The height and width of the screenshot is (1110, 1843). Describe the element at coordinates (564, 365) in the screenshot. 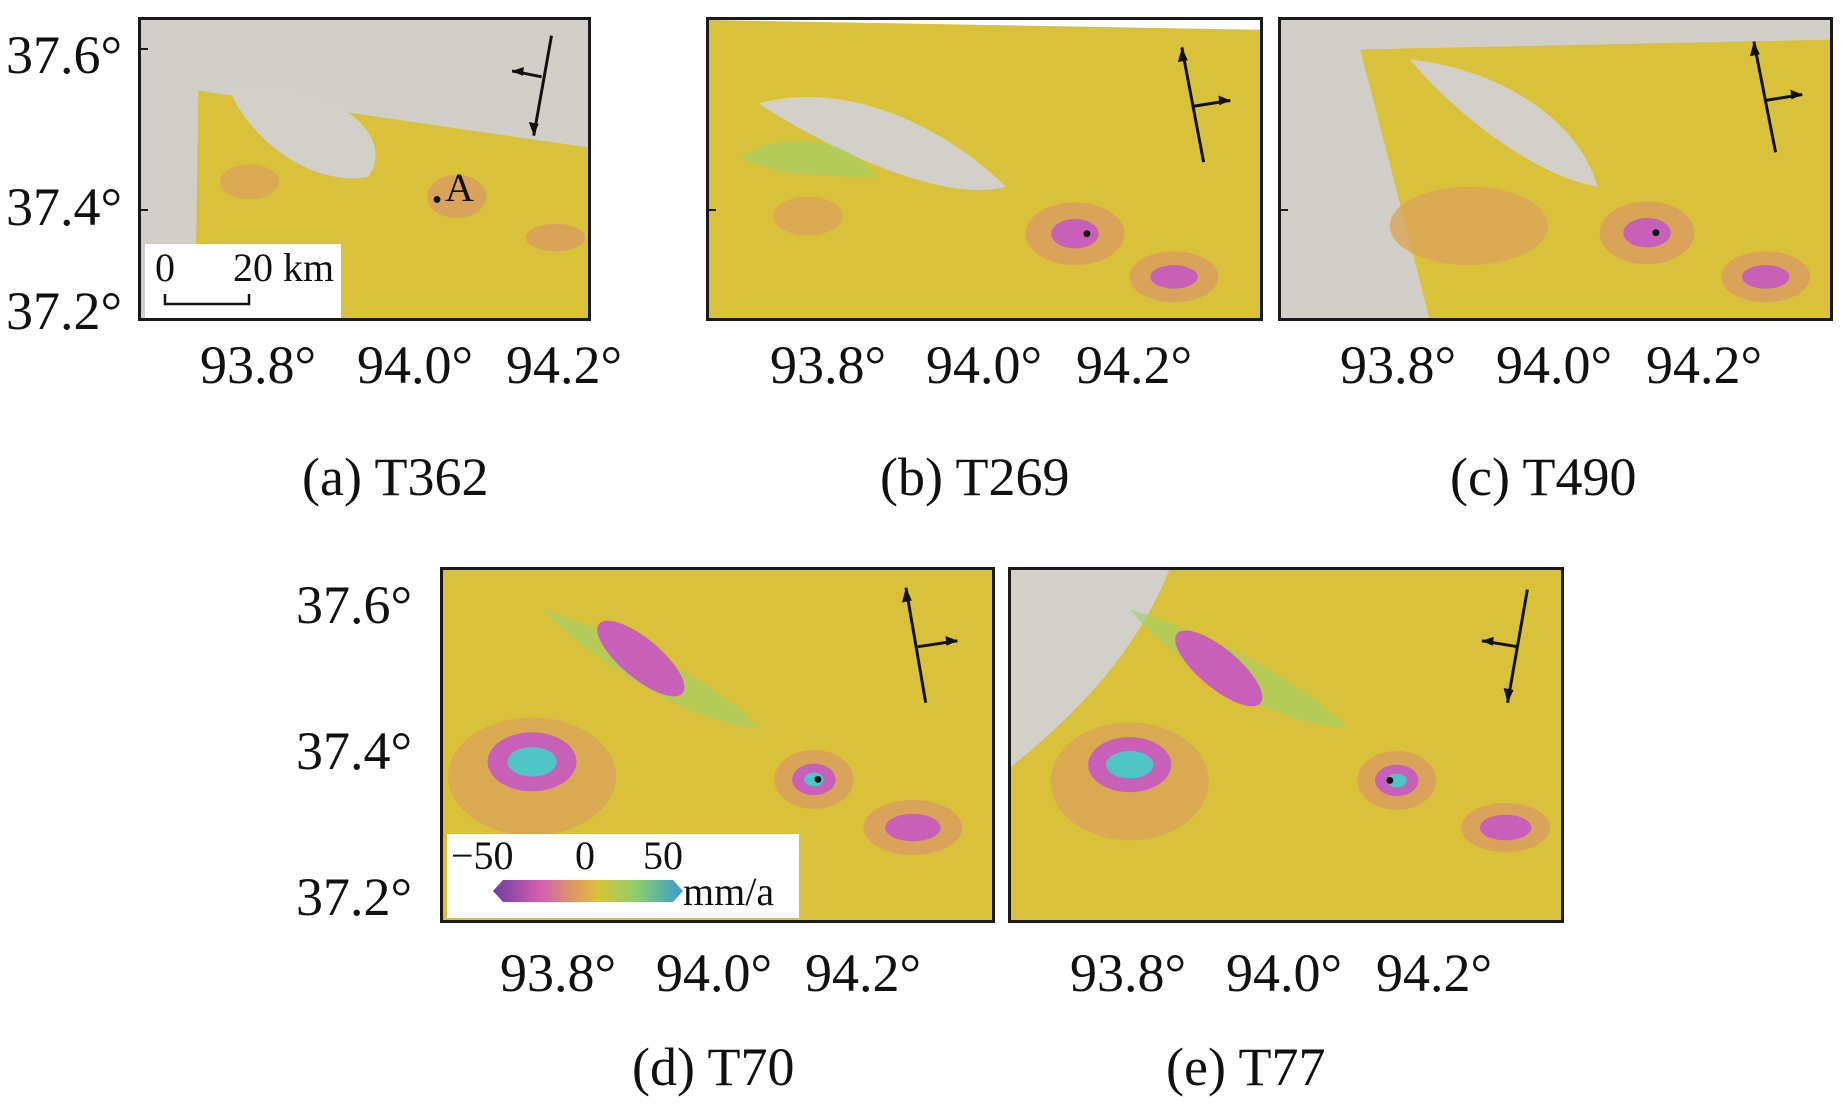

I see `x-label-94-2-a: 94.2°` at that location.